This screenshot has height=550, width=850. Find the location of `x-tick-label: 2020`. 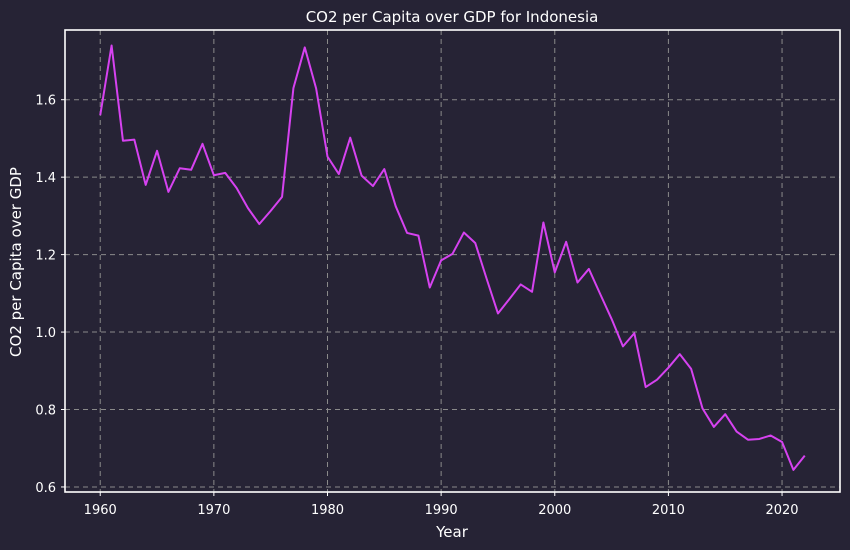

x-tick-label: 2020 is located at coordinates (781, 510).